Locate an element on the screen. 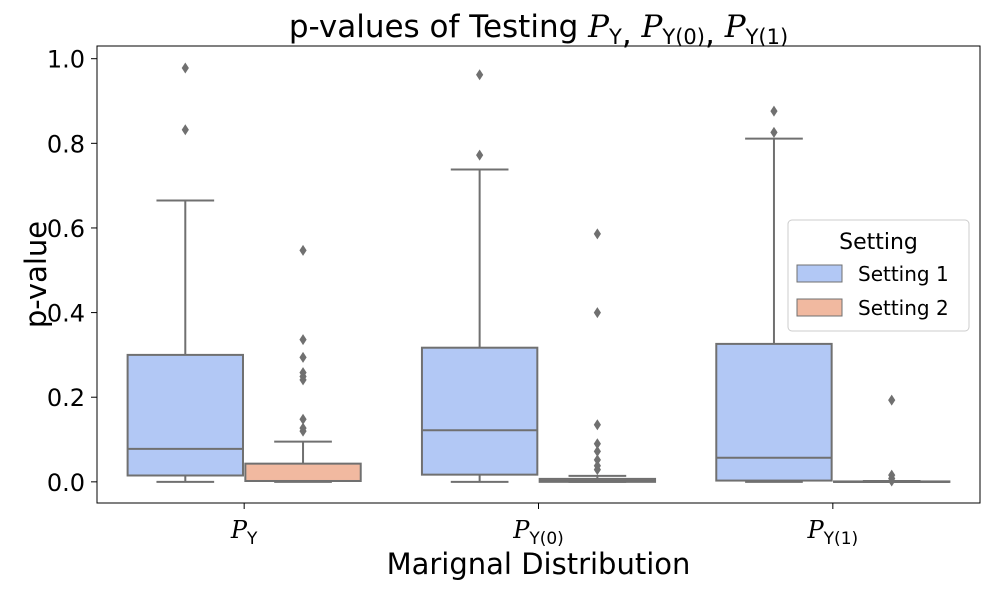 The image size is (990, 589). legend-label: Setting 2 is located at coordinates (903, 308).